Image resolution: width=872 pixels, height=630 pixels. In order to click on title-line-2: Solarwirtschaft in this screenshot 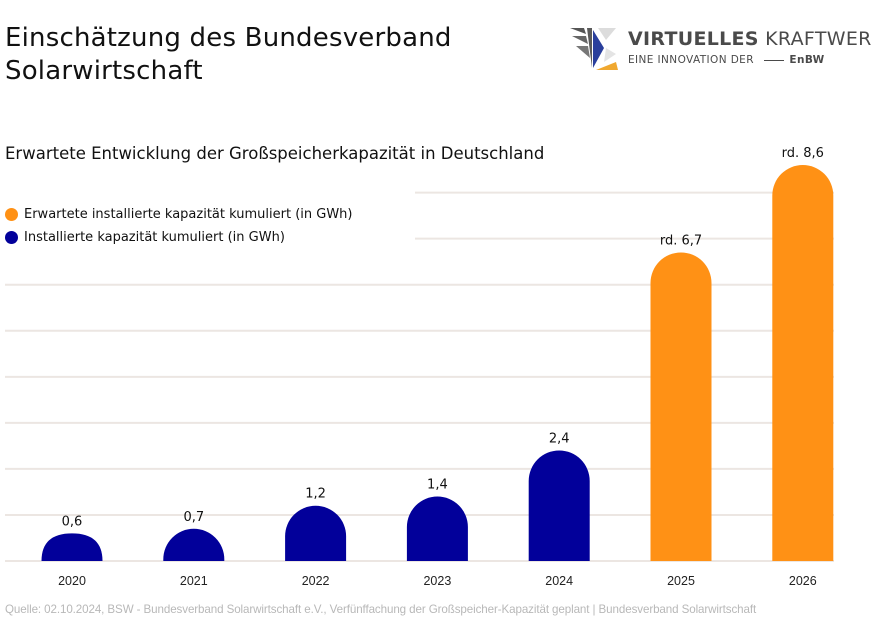, I will do `click(104, 71)`.